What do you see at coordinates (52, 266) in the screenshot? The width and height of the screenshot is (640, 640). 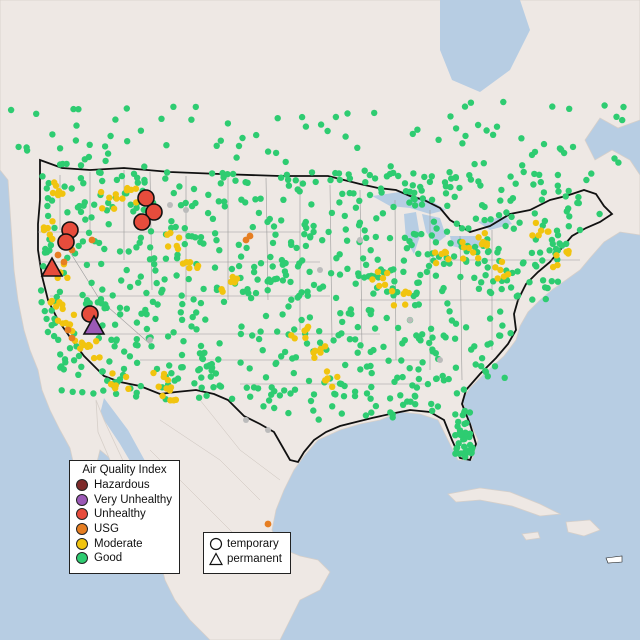 I see `permanent-monitor-marker` at bounding box center [52, 266].